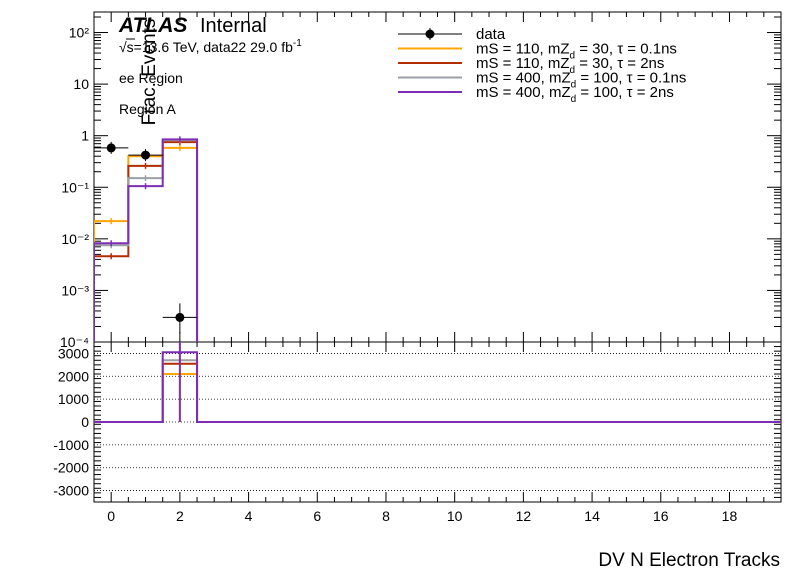  I want to click on y-axis-title: Frac. Events, so click(149, 72).